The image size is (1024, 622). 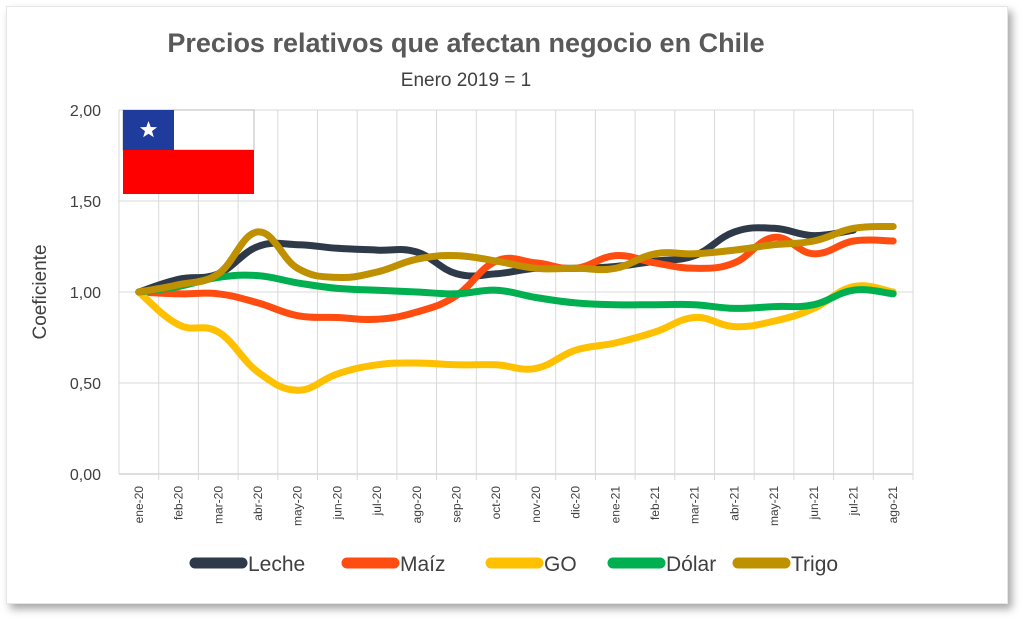 I want to click on series-line-maíz, so click(x=516, y=278).